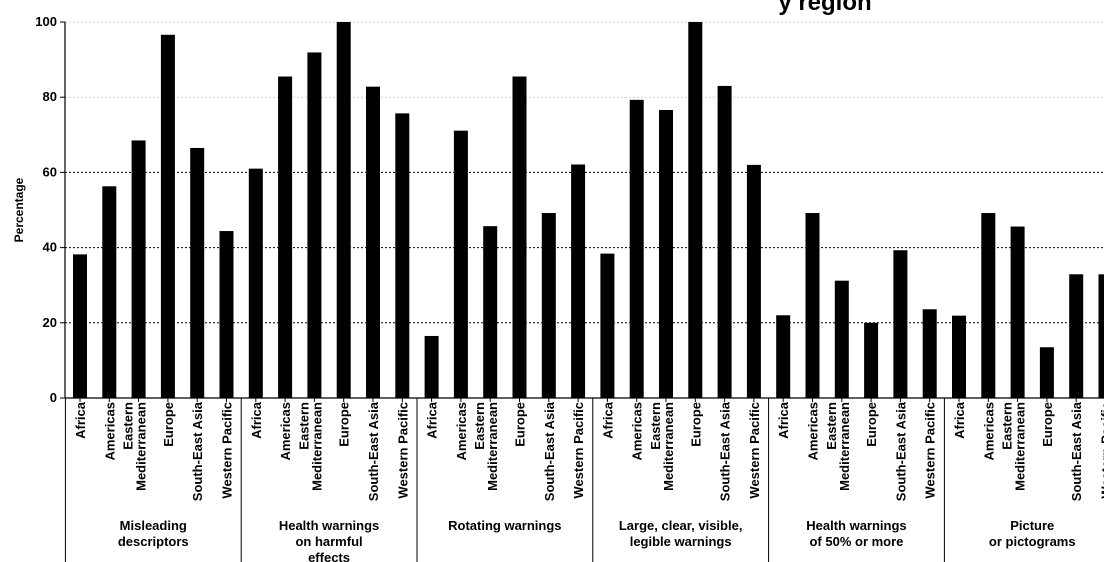  I want to click on group-label-3: legible warnings, so click(681, 541).